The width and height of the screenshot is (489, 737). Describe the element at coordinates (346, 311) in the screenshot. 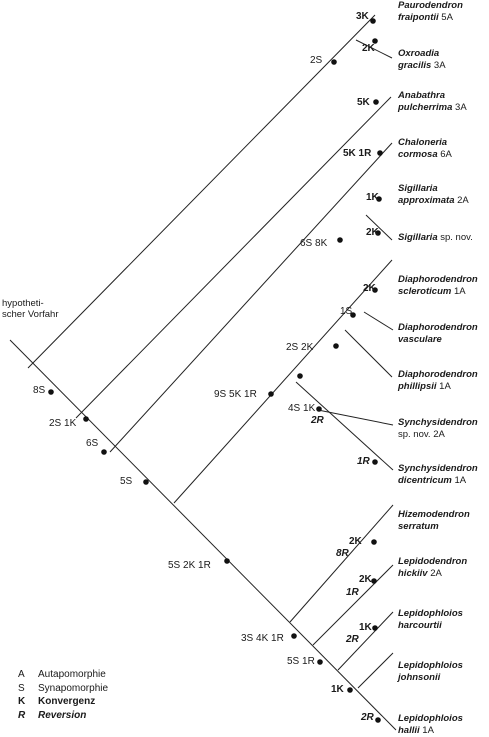

I see `node-label: 1S` at that location.